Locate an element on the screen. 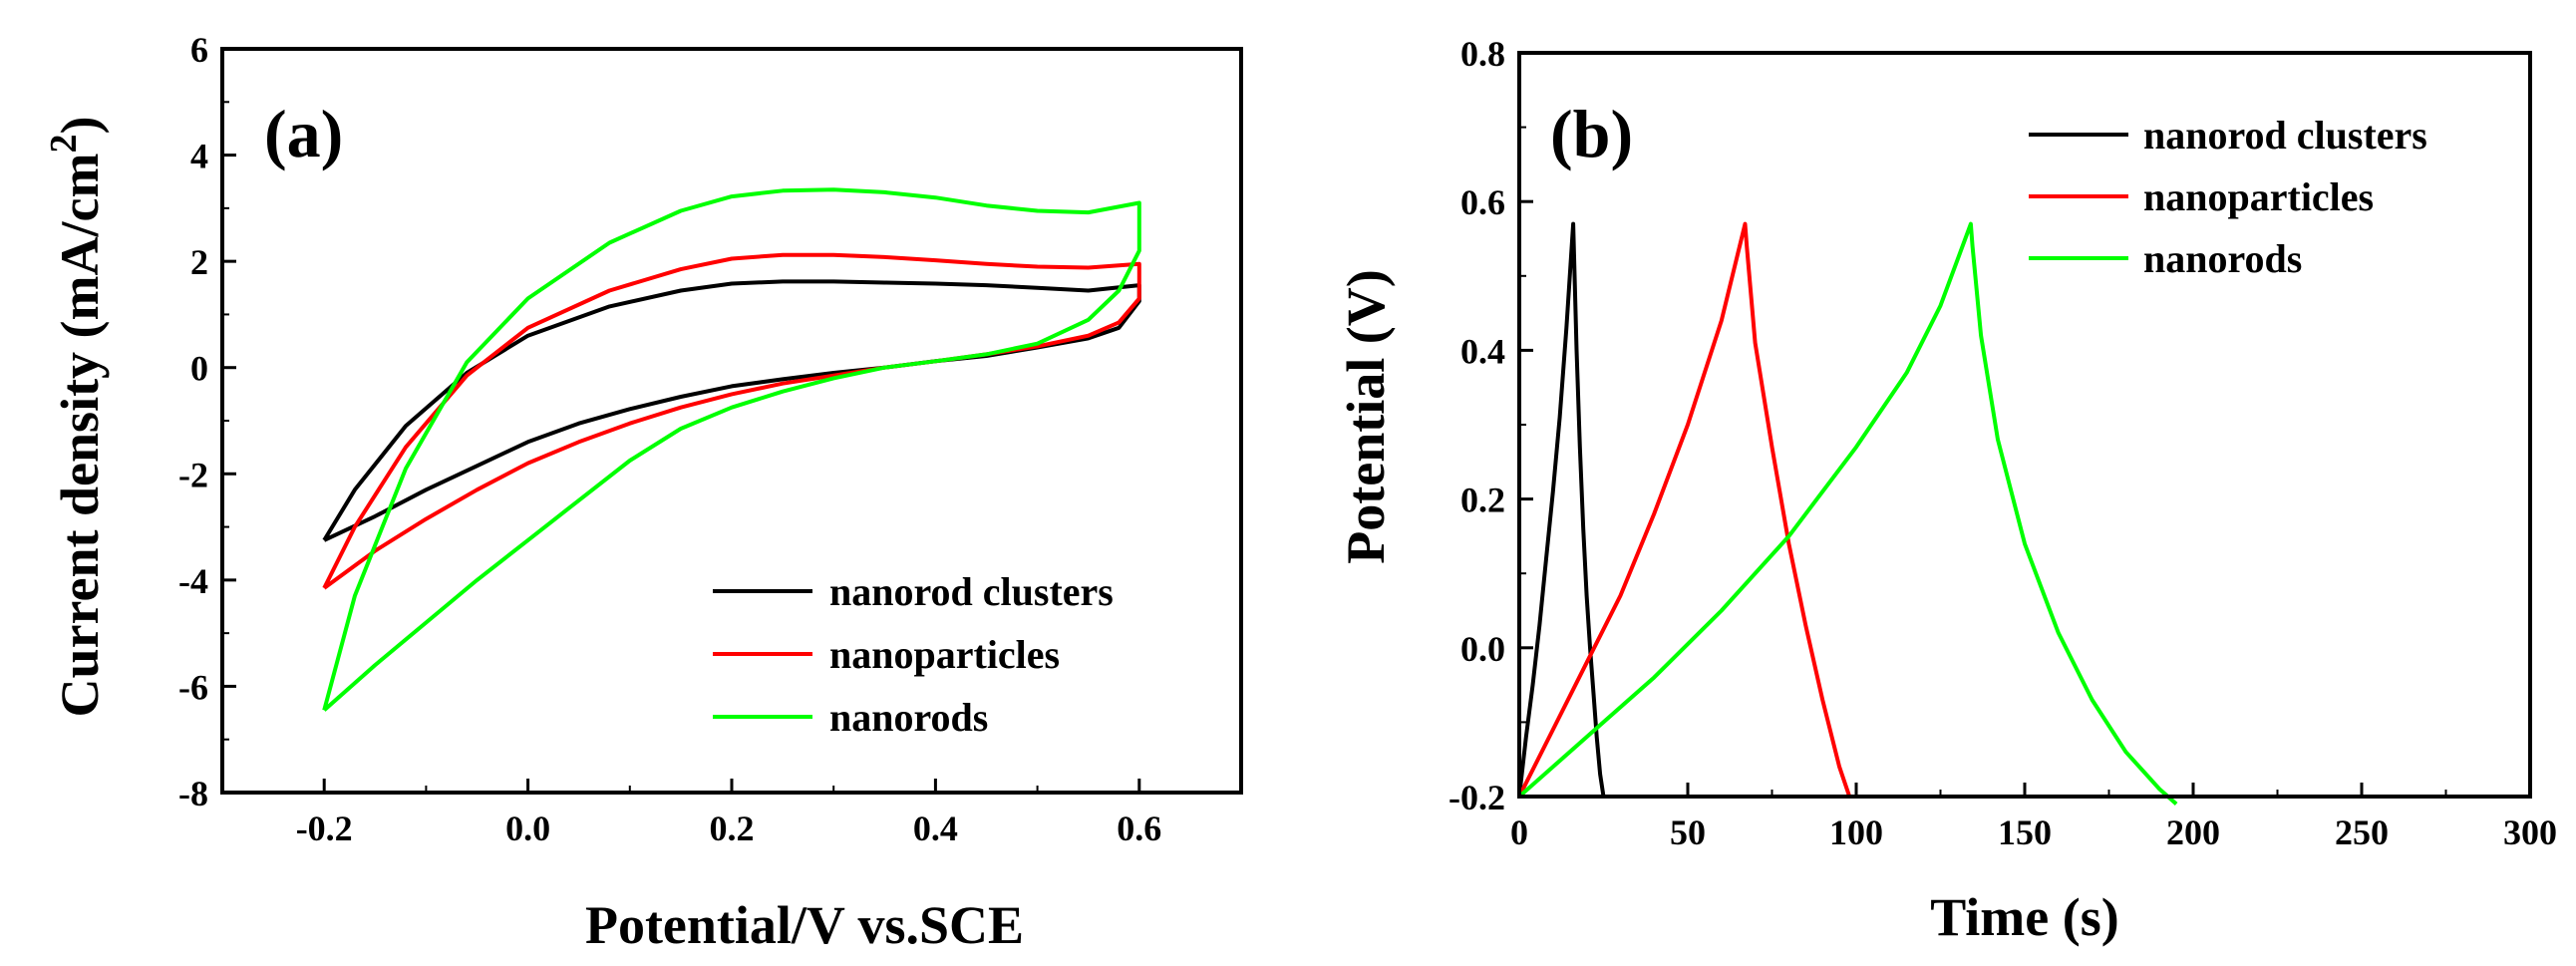 The width and height of the screenshot is (2576, 966). panel-a-y-tick-label: 0 is located at coordinates (199, 369).